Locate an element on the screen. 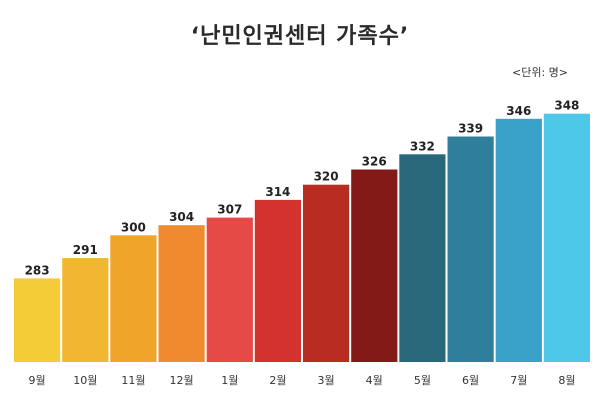  bar-value-label: 326 is located at coordinates (374, 162).